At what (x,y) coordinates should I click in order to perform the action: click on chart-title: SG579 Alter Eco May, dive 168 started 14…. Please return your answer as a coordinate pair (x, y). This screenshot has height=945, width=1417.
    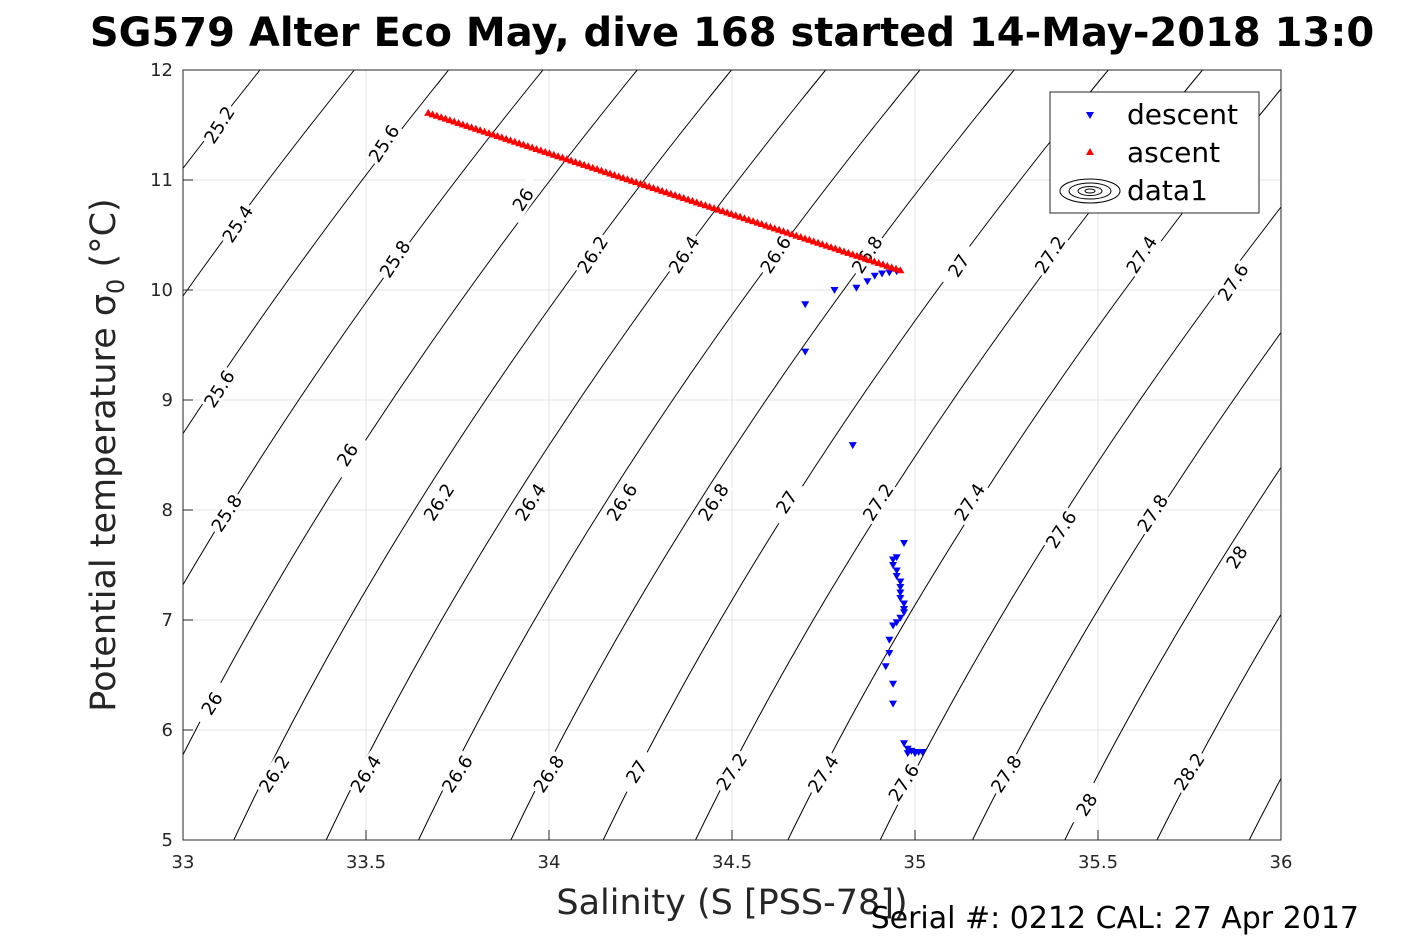
    Looking at the image, I should click on (732, 33).